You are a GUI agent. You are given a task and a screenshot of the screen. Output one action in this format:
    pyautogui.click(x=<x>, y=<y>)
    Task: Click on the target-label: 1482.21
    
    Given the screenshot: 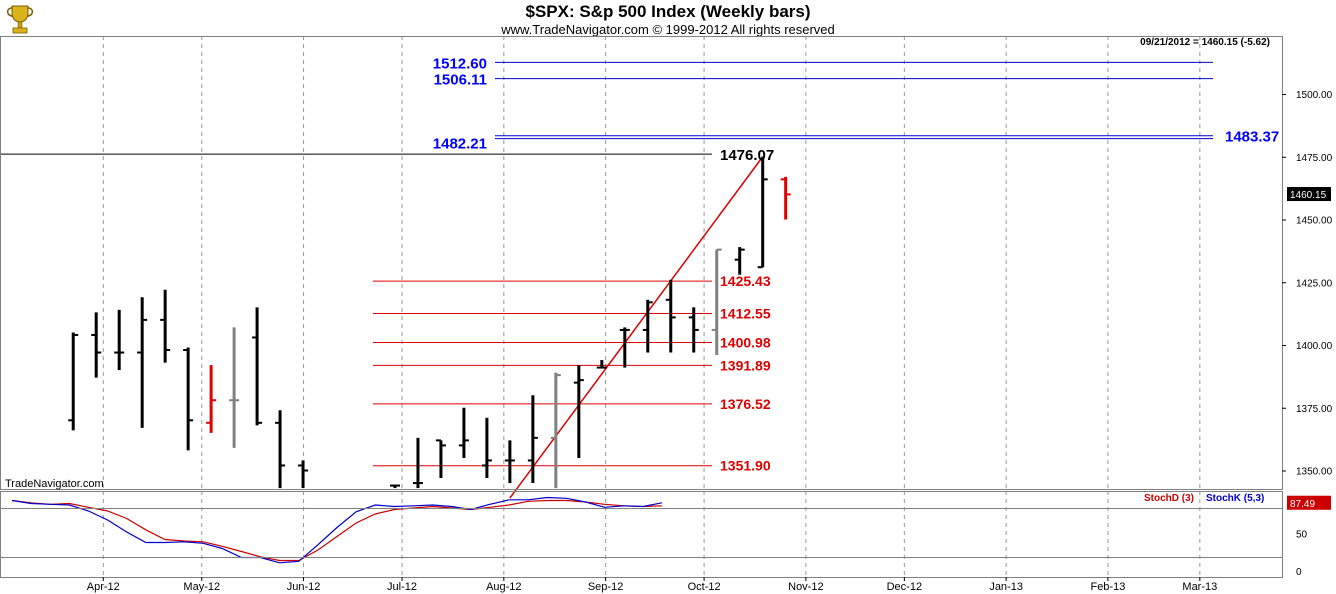 What is the action you would take?
    pyautogui.click(x=460, y=144)
    